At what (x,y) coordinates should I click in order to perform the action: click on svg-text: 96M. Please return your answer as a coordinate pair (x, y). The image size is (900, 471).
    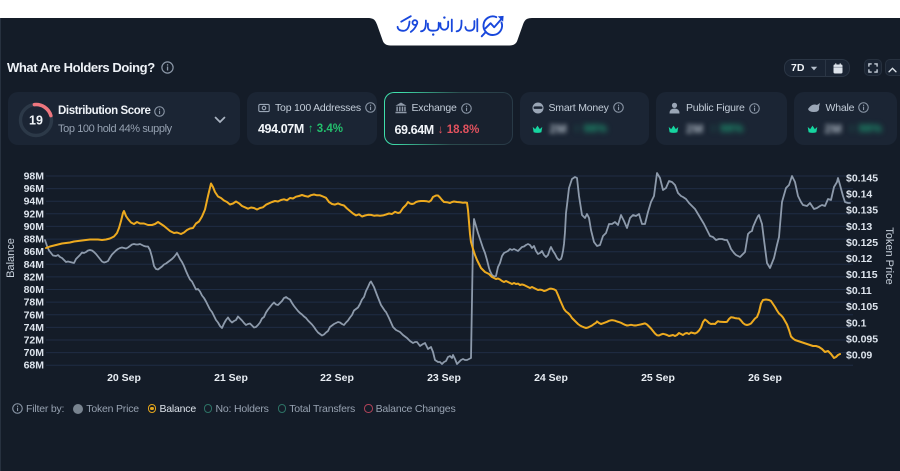
    Looking at the image, I should click on (34, 189).